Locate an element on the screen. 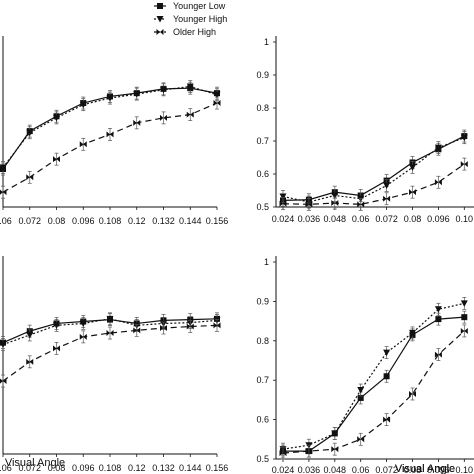  x-tick-label: 0.048 is located at coordinates (335, 469).